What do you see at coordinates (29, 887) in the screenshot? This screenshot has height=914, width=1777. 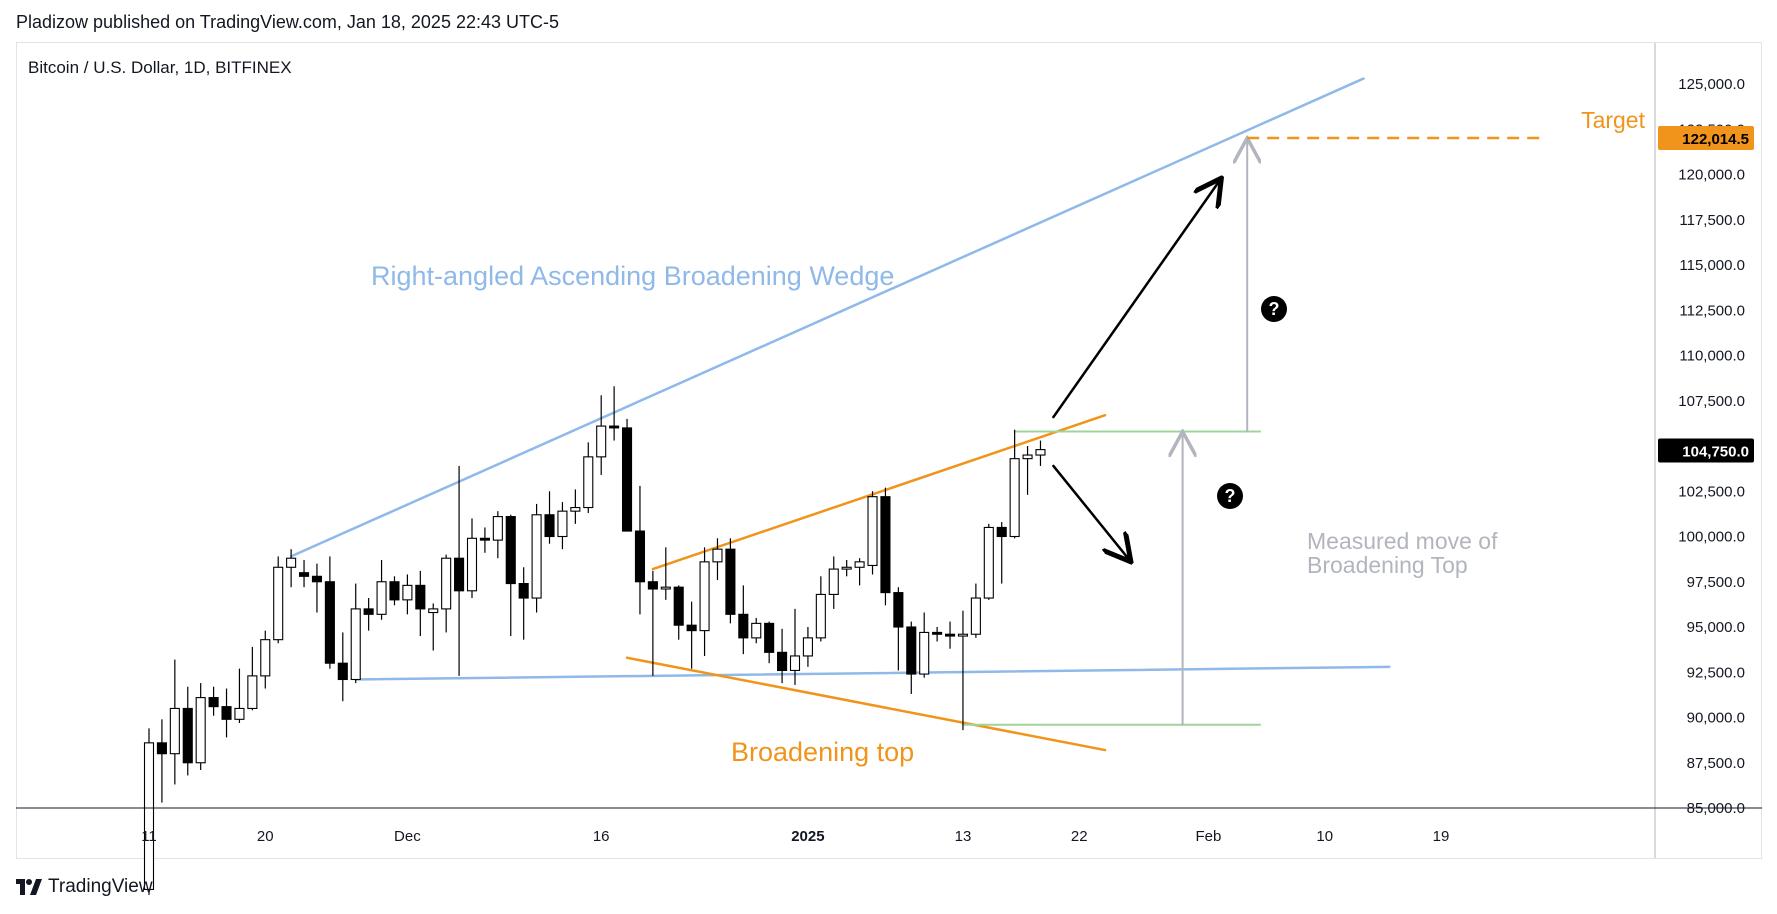 I see `tradingview-logo-icon` at bounding box center [29, 887].